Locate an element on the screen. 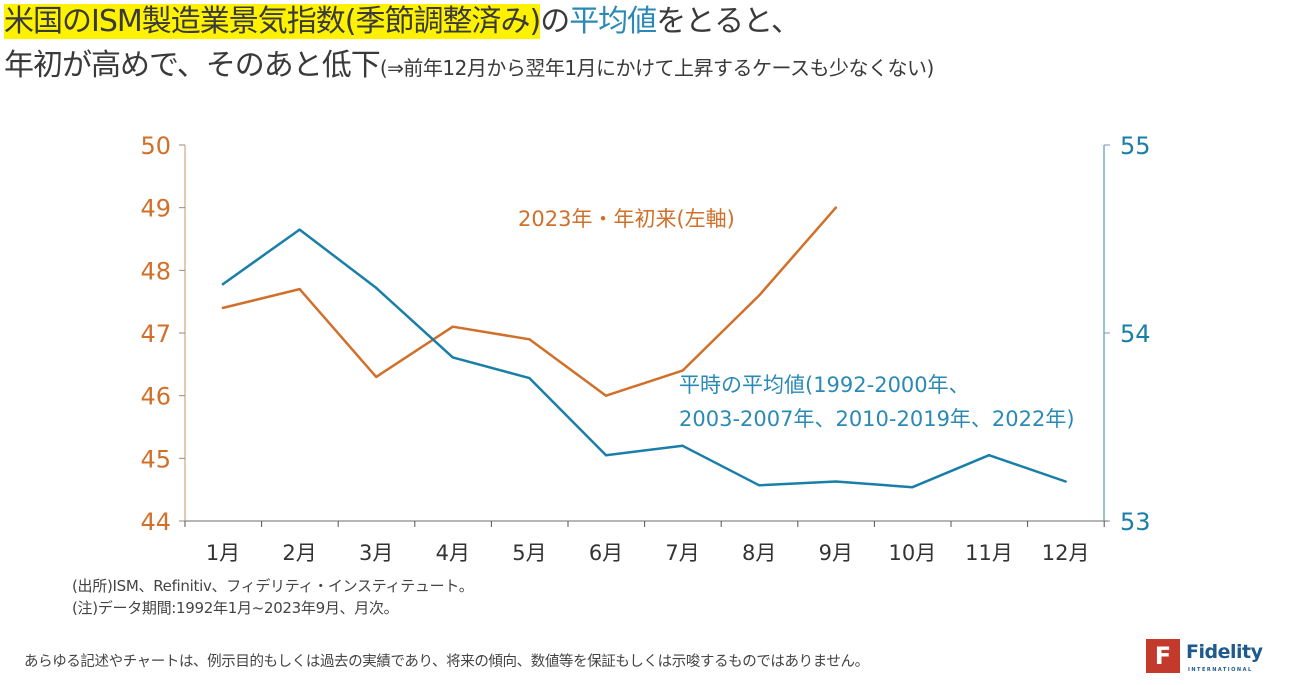  series-label-average-line2: 2003-2007年、2010-2019年、2022年) is located at coordinates (877, 419).